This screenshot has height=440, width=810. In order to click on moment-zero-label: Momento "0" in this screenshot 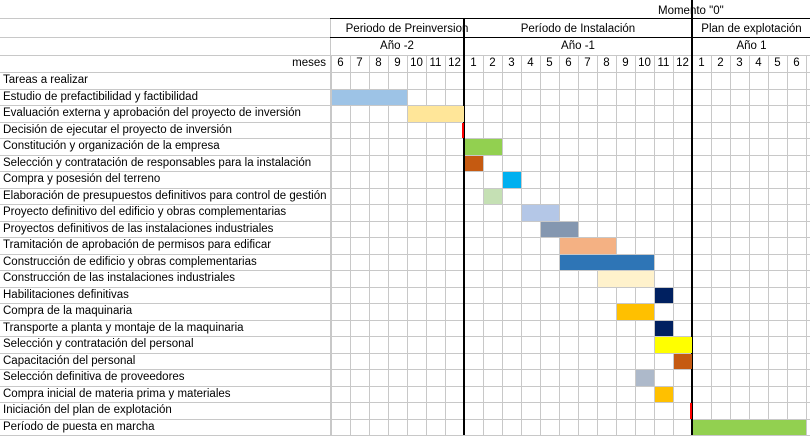, I will do `click(691, 11)`.